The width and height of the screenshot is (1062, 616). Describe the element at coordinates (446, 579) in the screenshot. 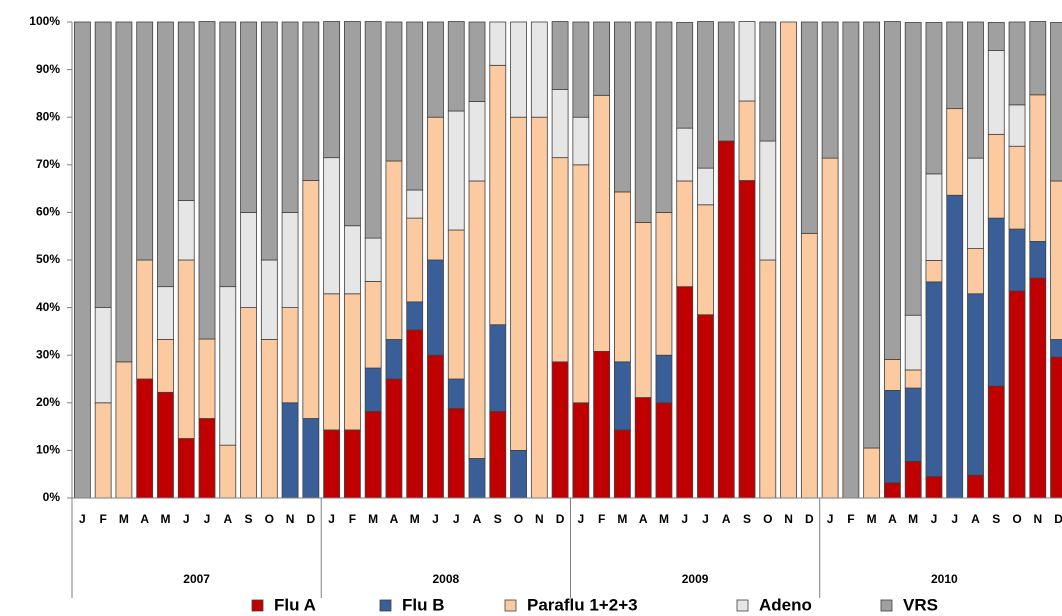

I see `year-label: 2008` at that location.